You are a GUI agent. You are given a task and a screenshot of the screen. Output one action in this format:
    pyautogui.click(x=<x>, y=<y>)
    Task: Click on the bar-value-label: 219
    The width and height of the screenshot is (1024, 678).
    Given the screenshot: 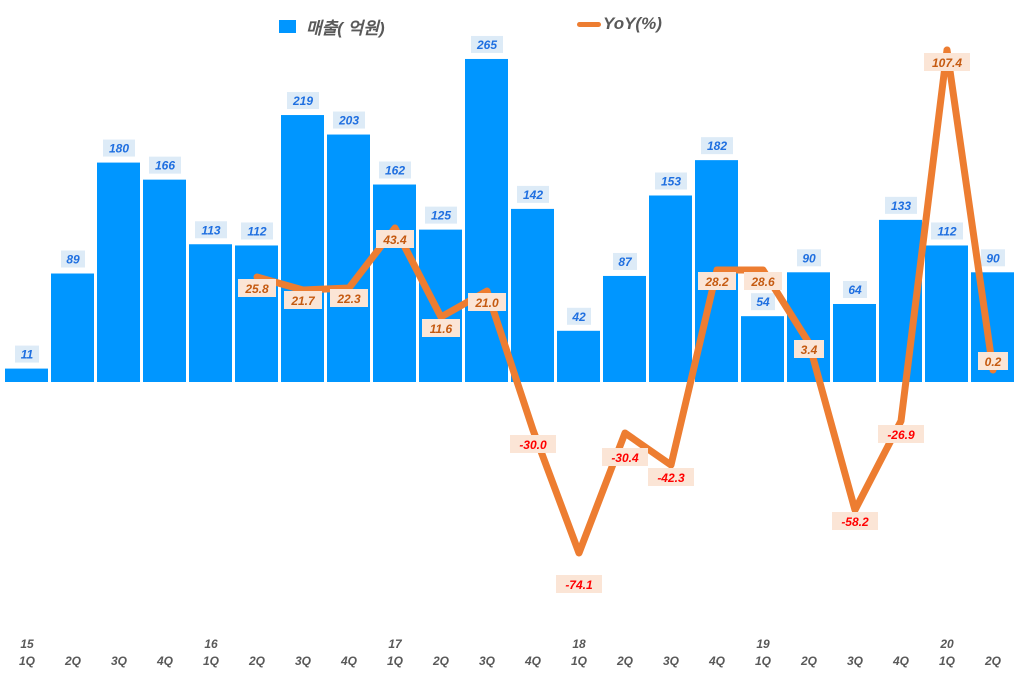 What is the action you would take?
    pyautogui.click(x=302, y=101)
    